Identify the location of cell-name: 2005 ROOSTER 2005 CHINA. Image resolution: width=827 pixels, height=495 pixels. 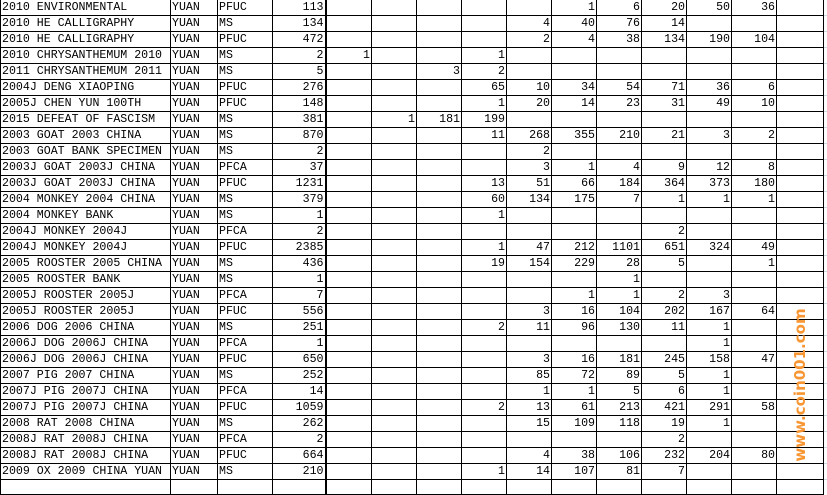
(86, 264).